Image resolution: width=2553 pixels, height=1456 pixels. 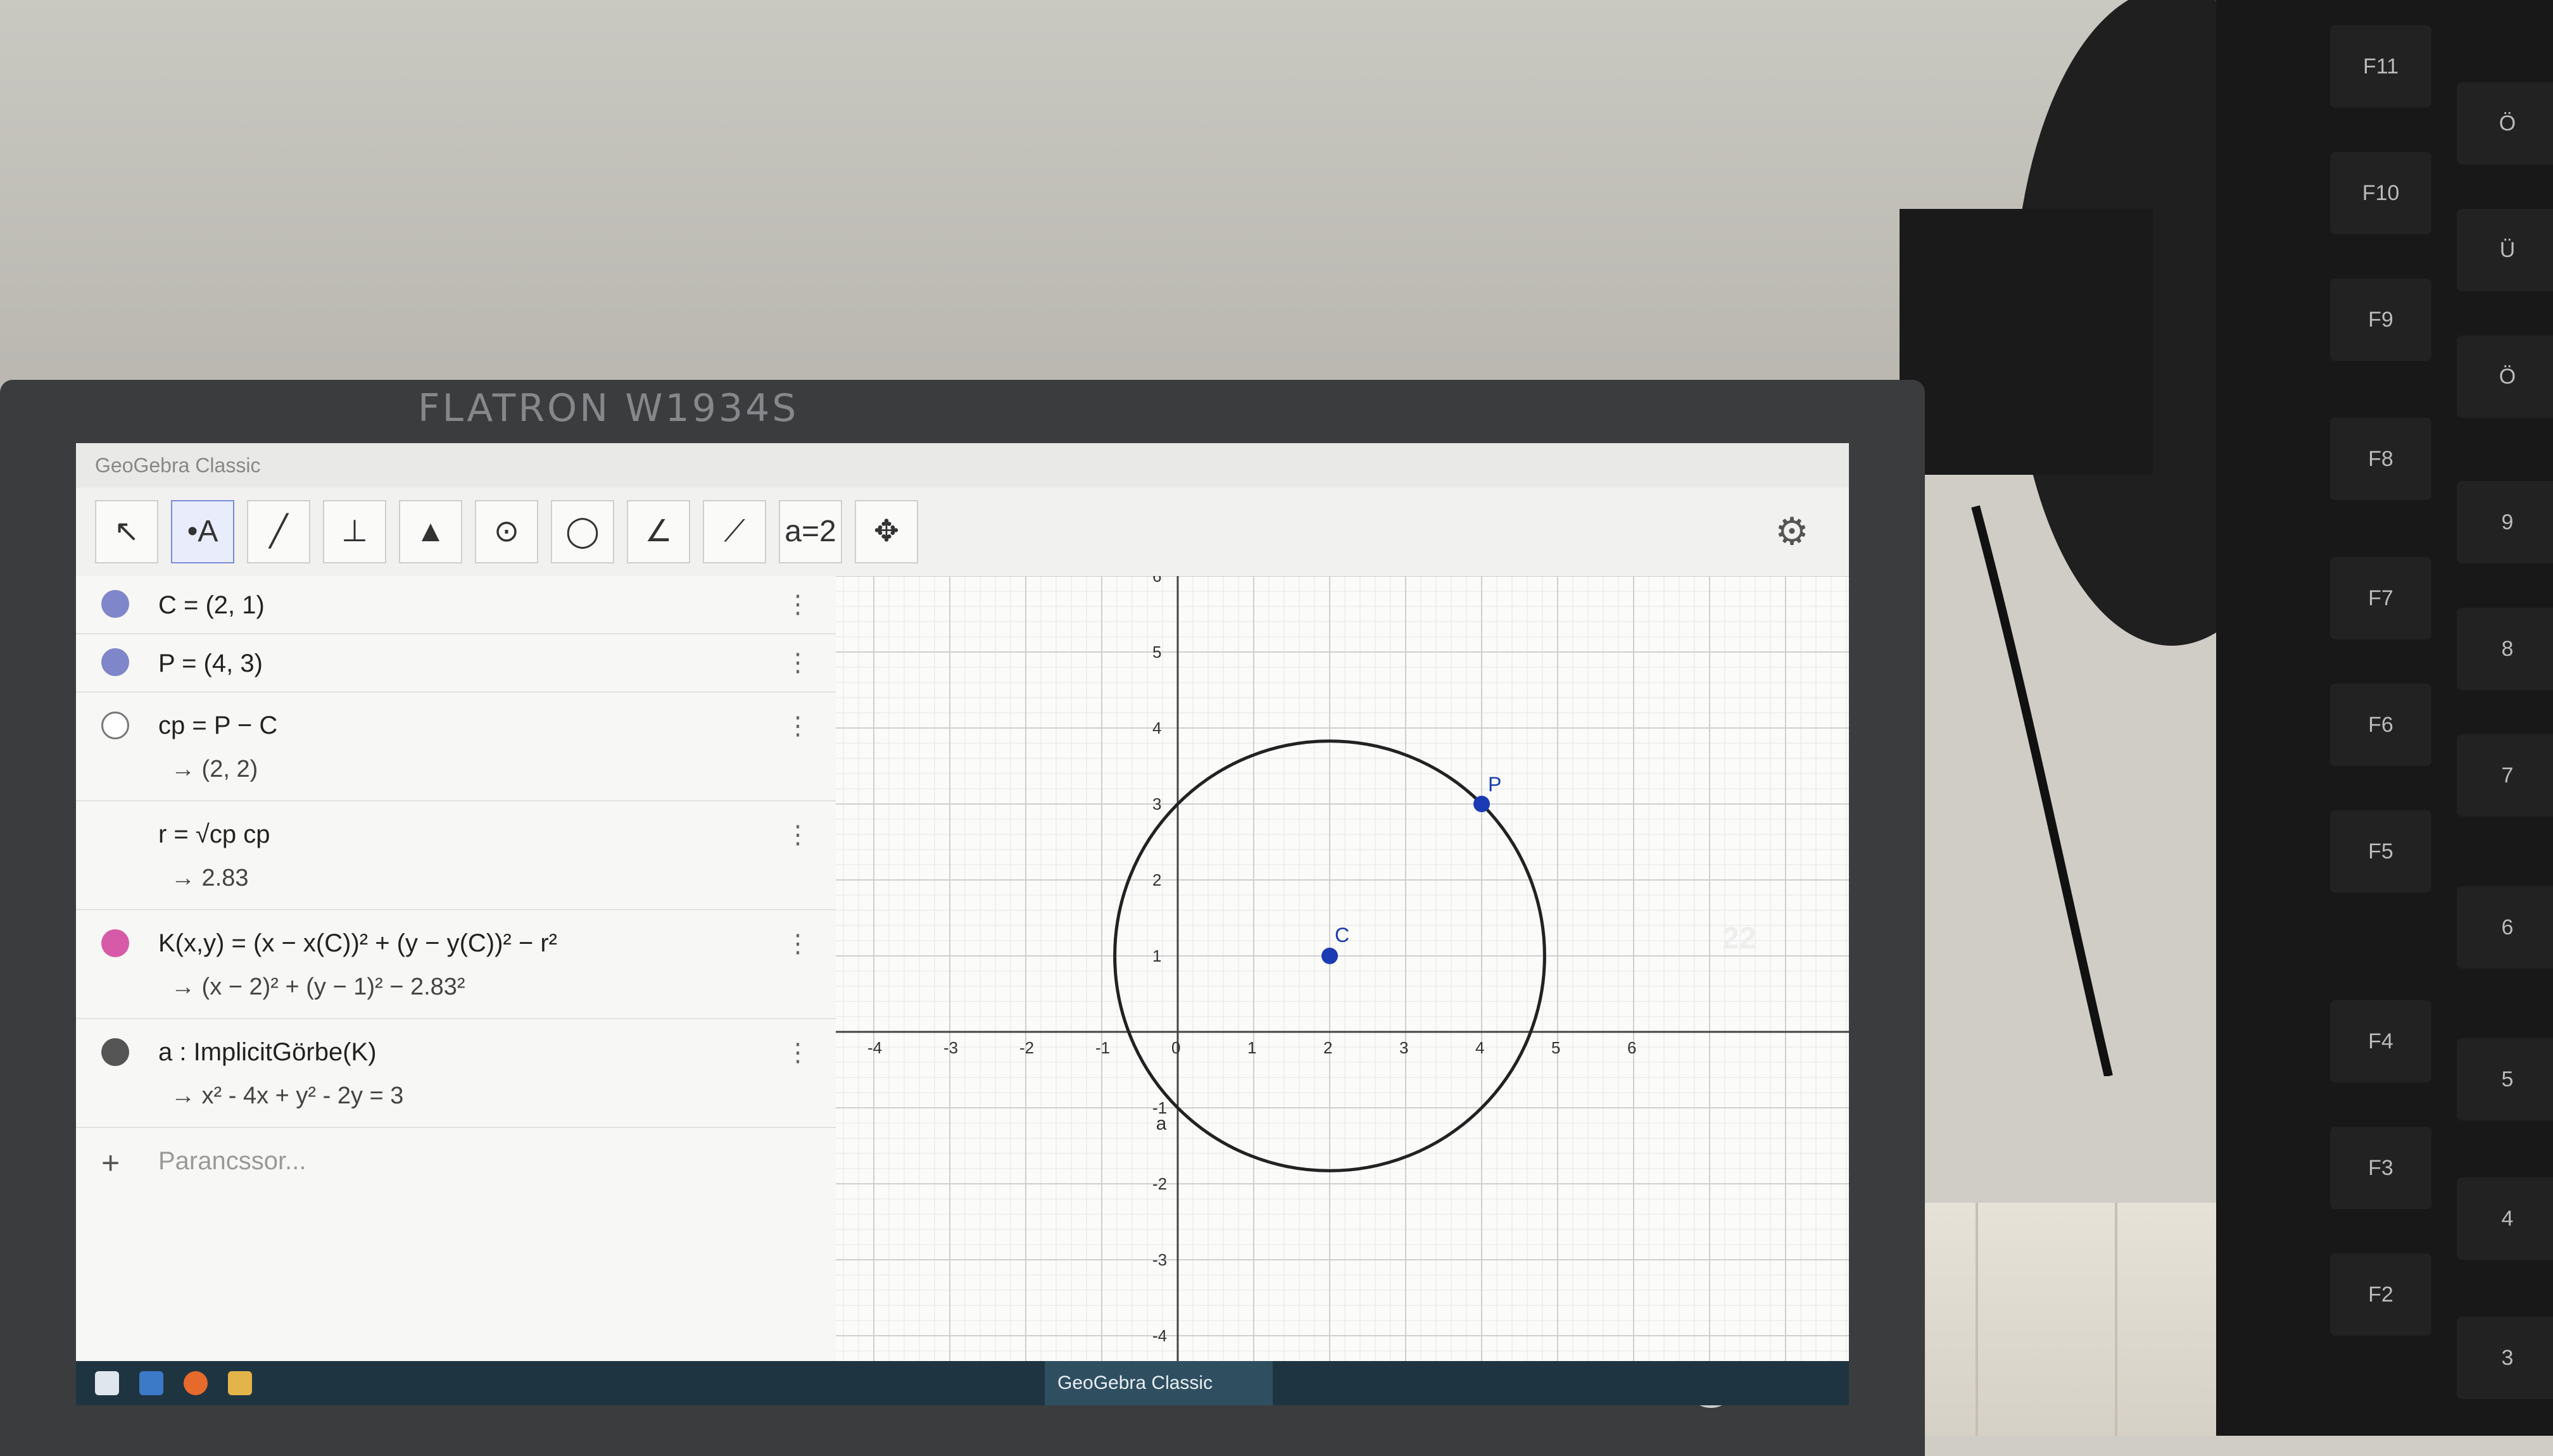 What do you see at coordinates (196, 1383) in the screenshot?
I see `firefox-icon` at bounding box center [196, 1383].